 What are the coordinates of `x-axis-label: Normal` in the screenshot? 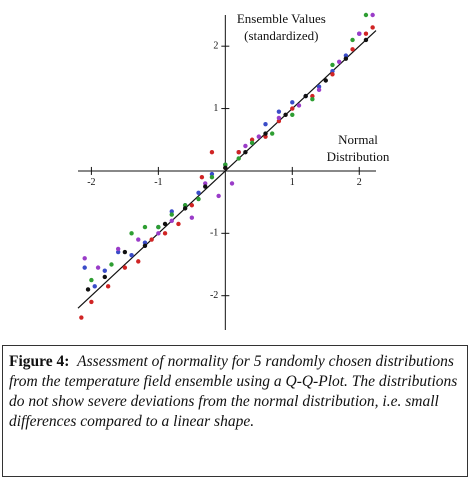 It's located at (358, 139).